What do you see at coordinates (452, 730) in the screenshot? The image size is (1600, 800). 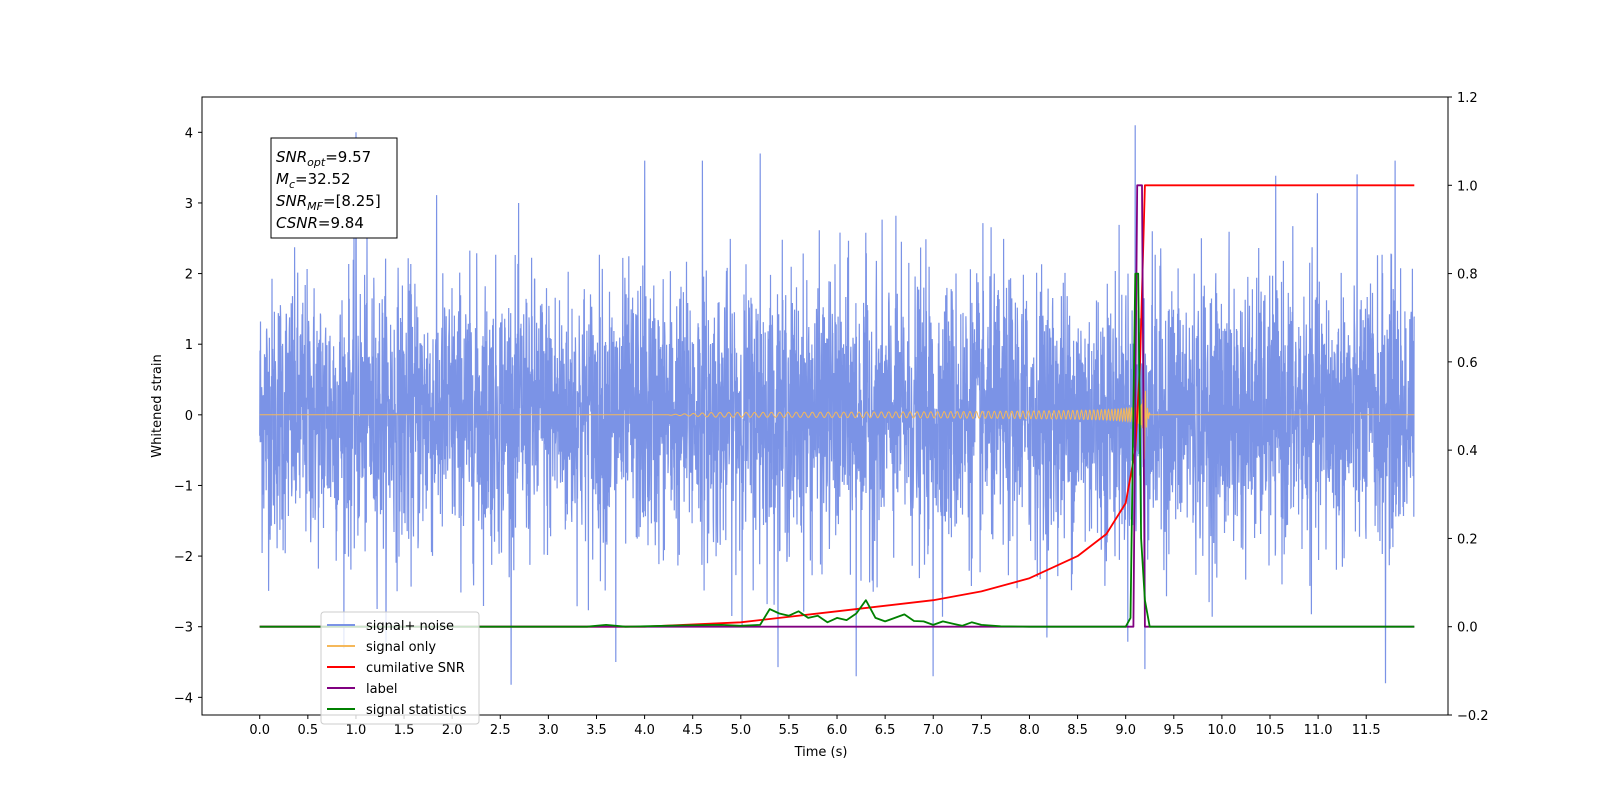 I see `x-tick-label: 2.0` at bounding box center [452, 730].